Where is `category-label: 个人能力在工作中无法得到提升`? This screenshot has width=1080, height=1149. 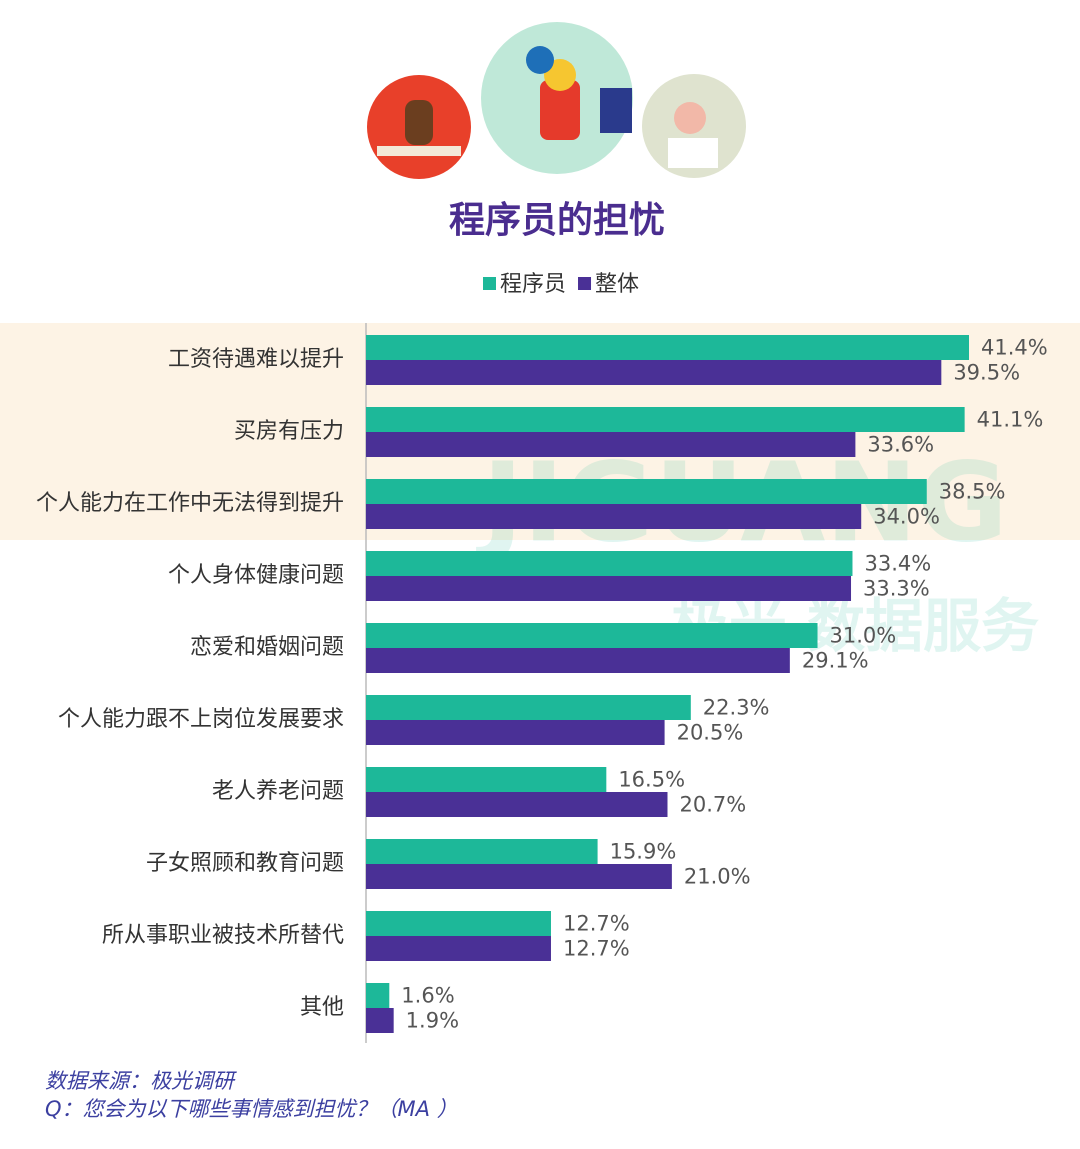
category-label: 个人能力在工作中无法得到提升 is located at coordinates (190, 503).